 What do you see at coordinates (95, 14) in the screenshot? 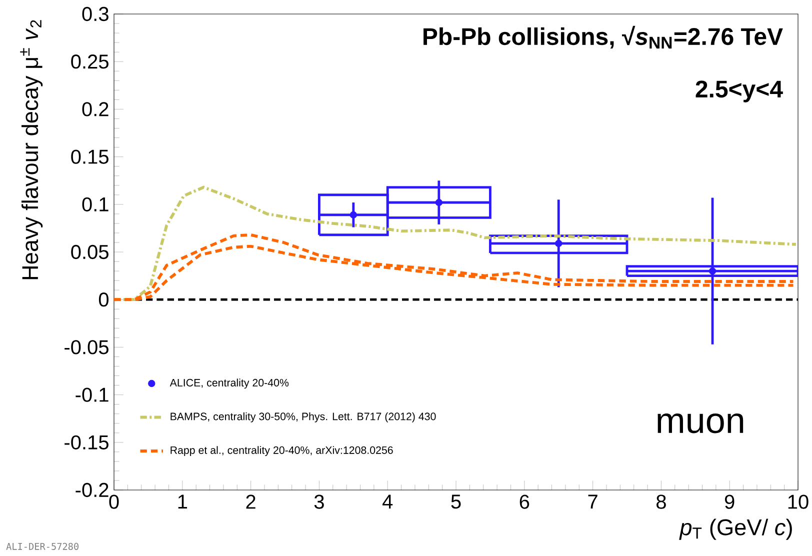
I see `y-tick-label: 0.3` at bounding box center [95, 14].